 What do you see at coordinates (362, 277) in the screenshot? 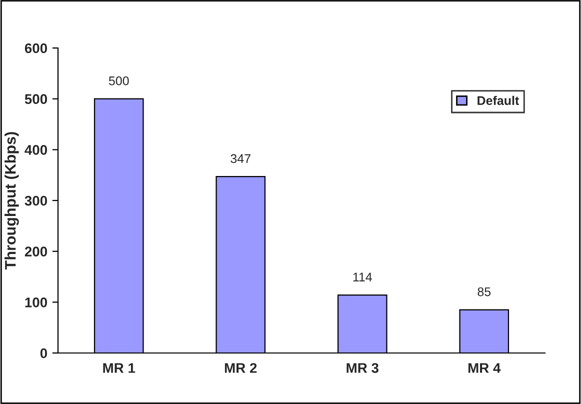
I see `data-label: 114` at bounding box center [362, 277].